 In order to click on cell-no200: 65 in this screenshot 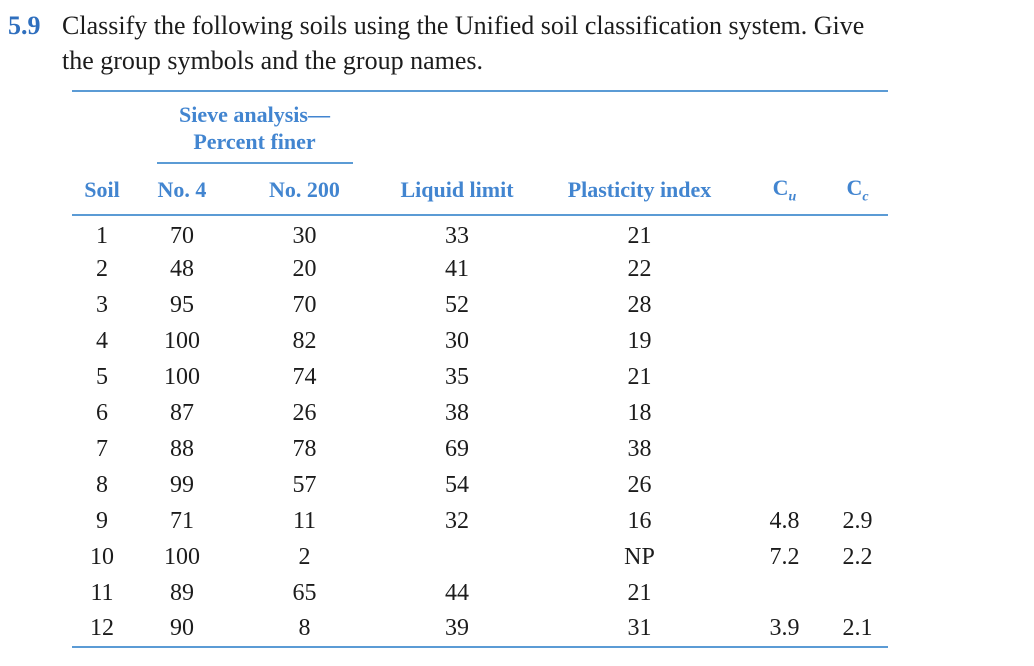, I will do `click(304, 592)`.